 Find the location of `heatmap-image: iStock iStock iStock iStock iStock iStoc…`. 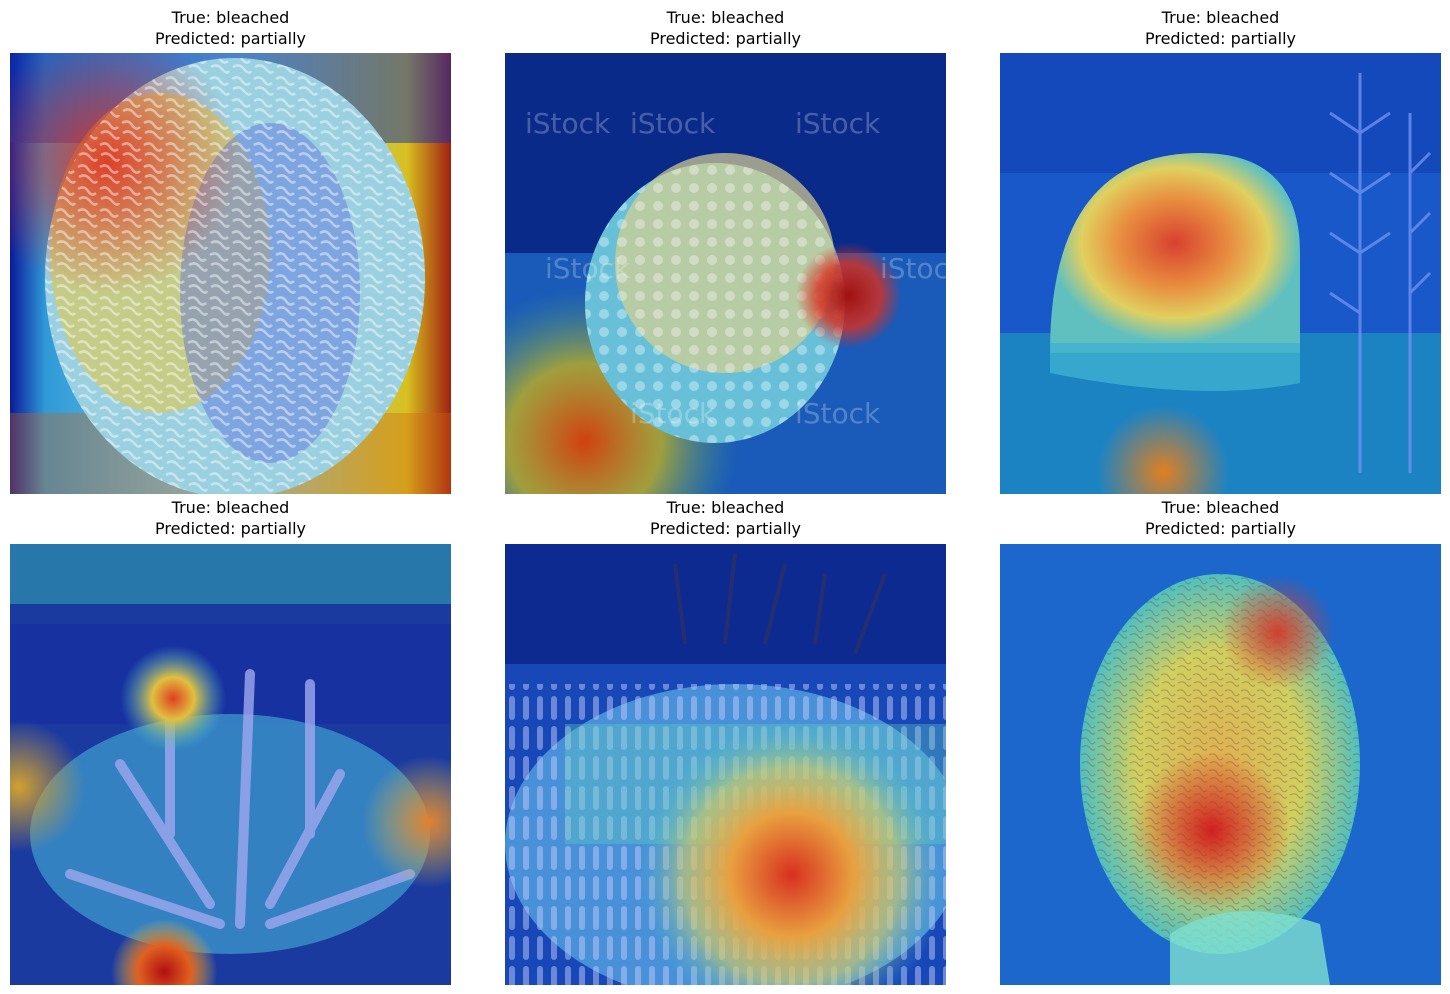

heatmap-image: iStock iStock iStock iStock iStock iStoc… is located at coordinates (725, 273).